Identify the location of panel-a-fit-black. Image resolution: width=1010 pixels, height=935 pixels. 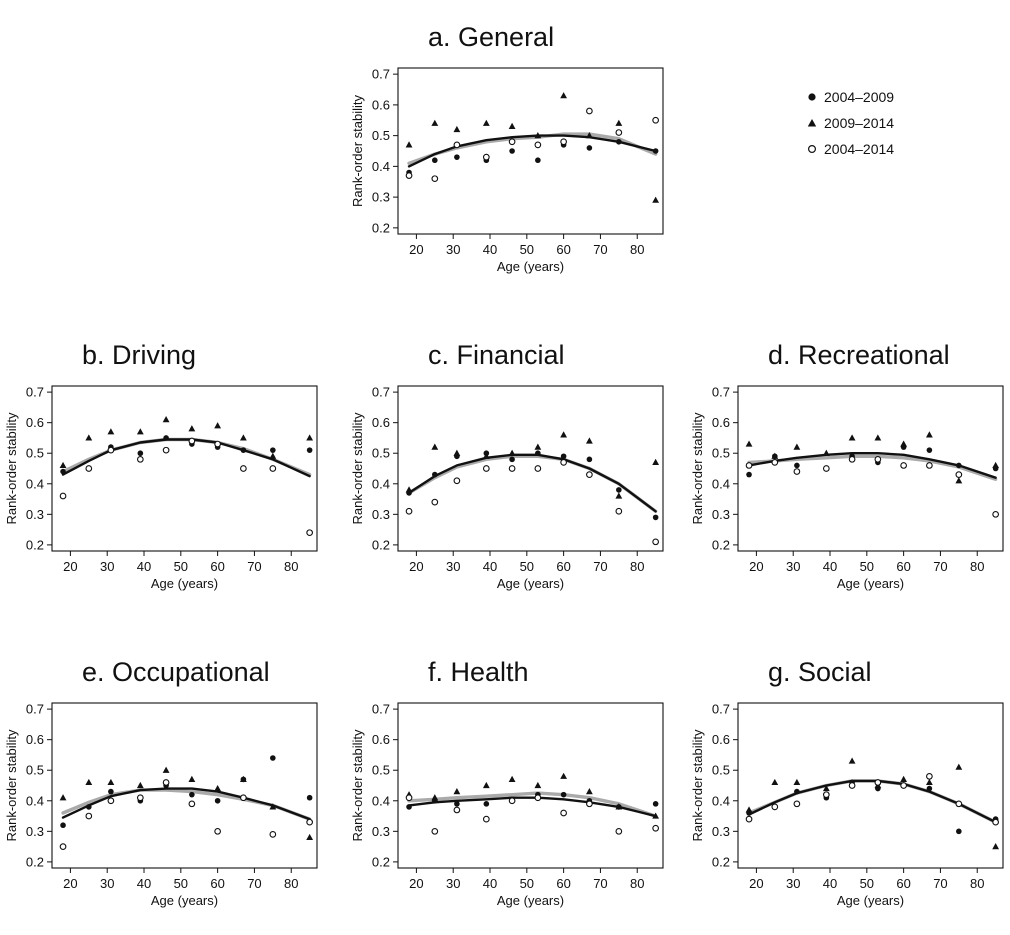
(532, 151).